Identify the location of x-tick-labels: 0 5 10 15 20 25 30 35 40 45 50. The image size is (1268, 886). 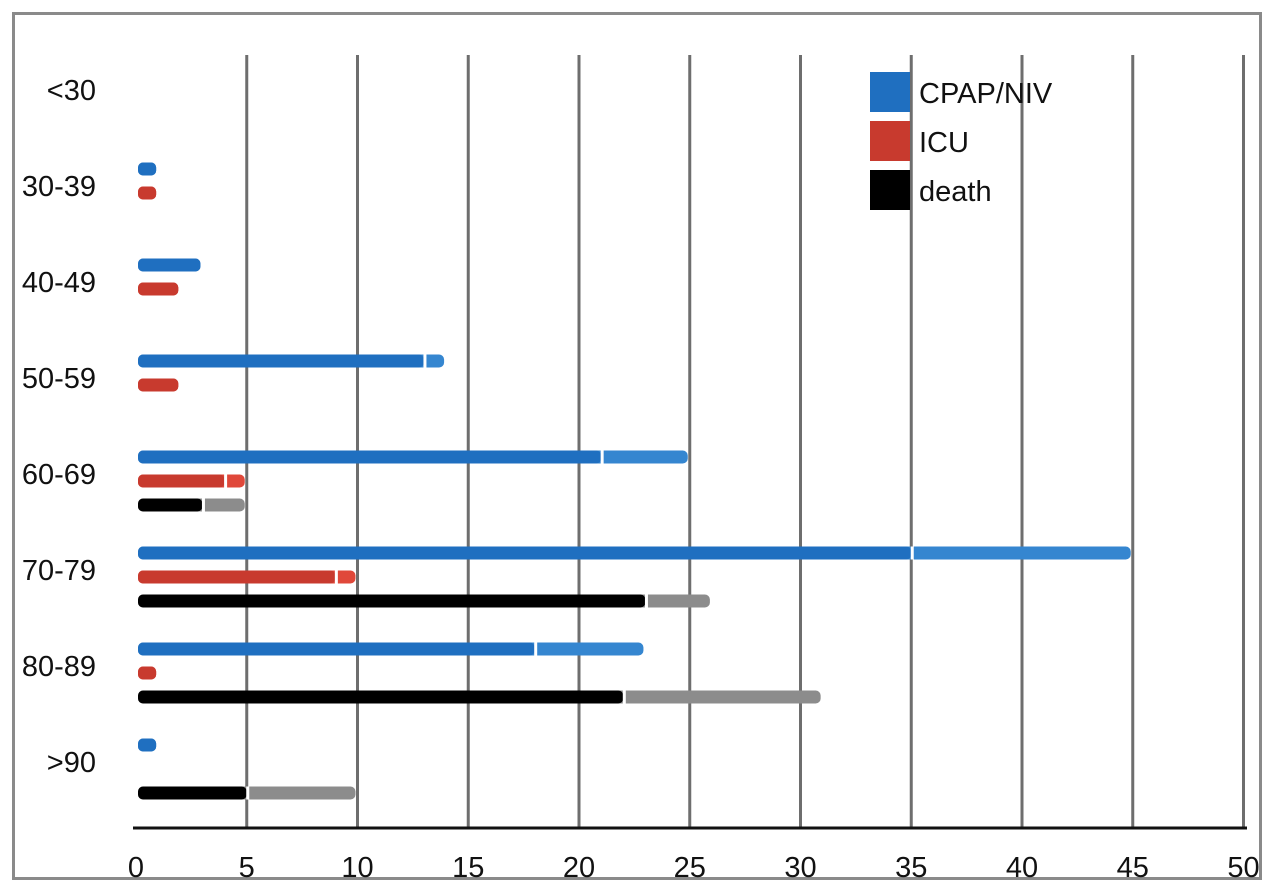
(694, 868).